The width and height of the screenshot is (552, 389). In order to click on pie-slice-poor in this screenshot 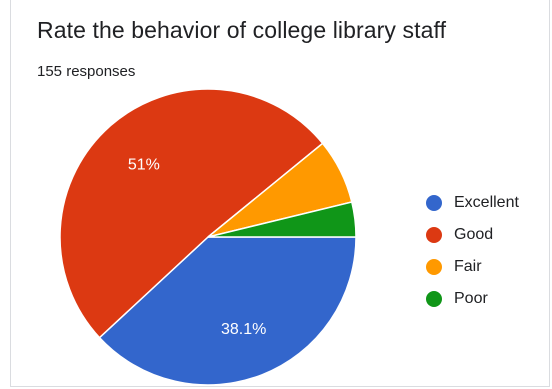, I will do `click(282, 219)`.